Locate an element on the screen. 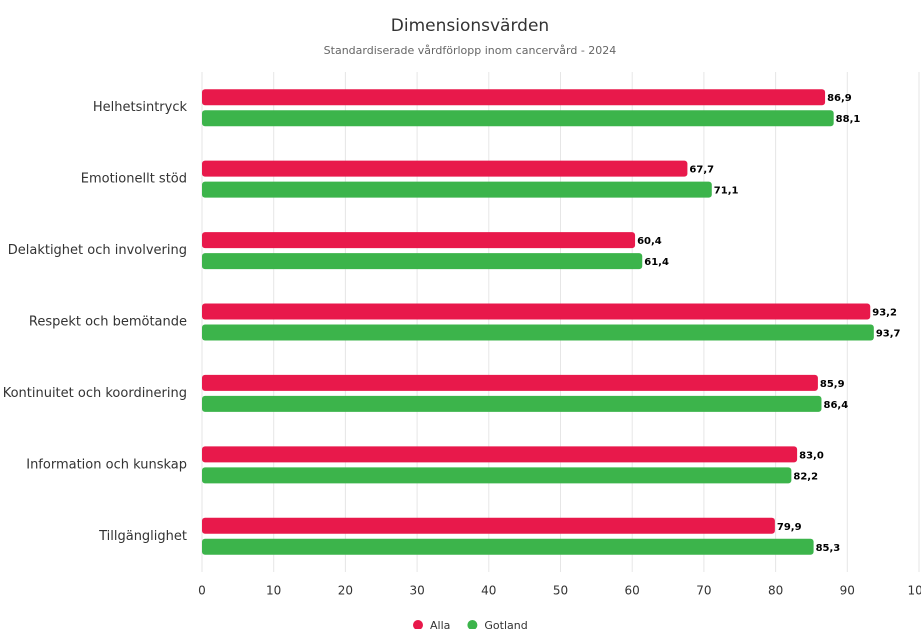 Image resolution: width=921 pixels, height=629 pixels. x-tick-label: 70 is located at coordinates (703, 591).